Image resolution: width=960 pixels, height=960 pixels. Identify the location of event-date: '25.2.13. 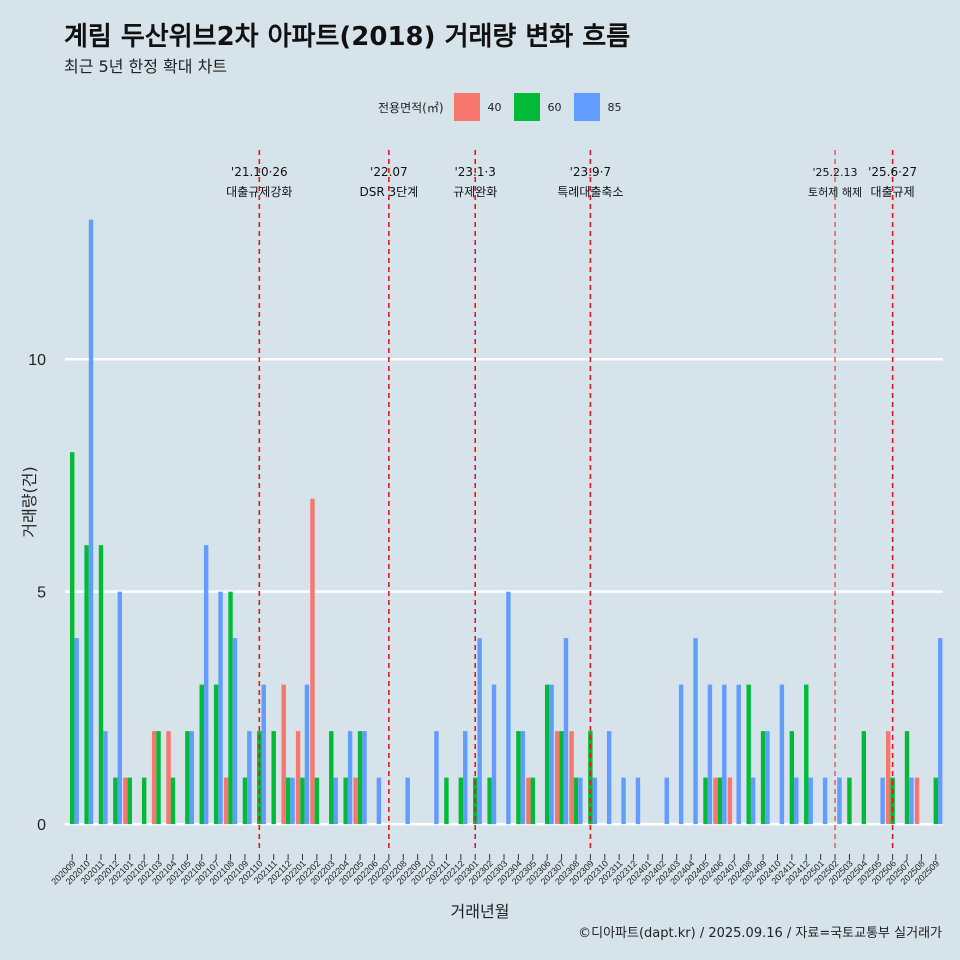
(835, 172).